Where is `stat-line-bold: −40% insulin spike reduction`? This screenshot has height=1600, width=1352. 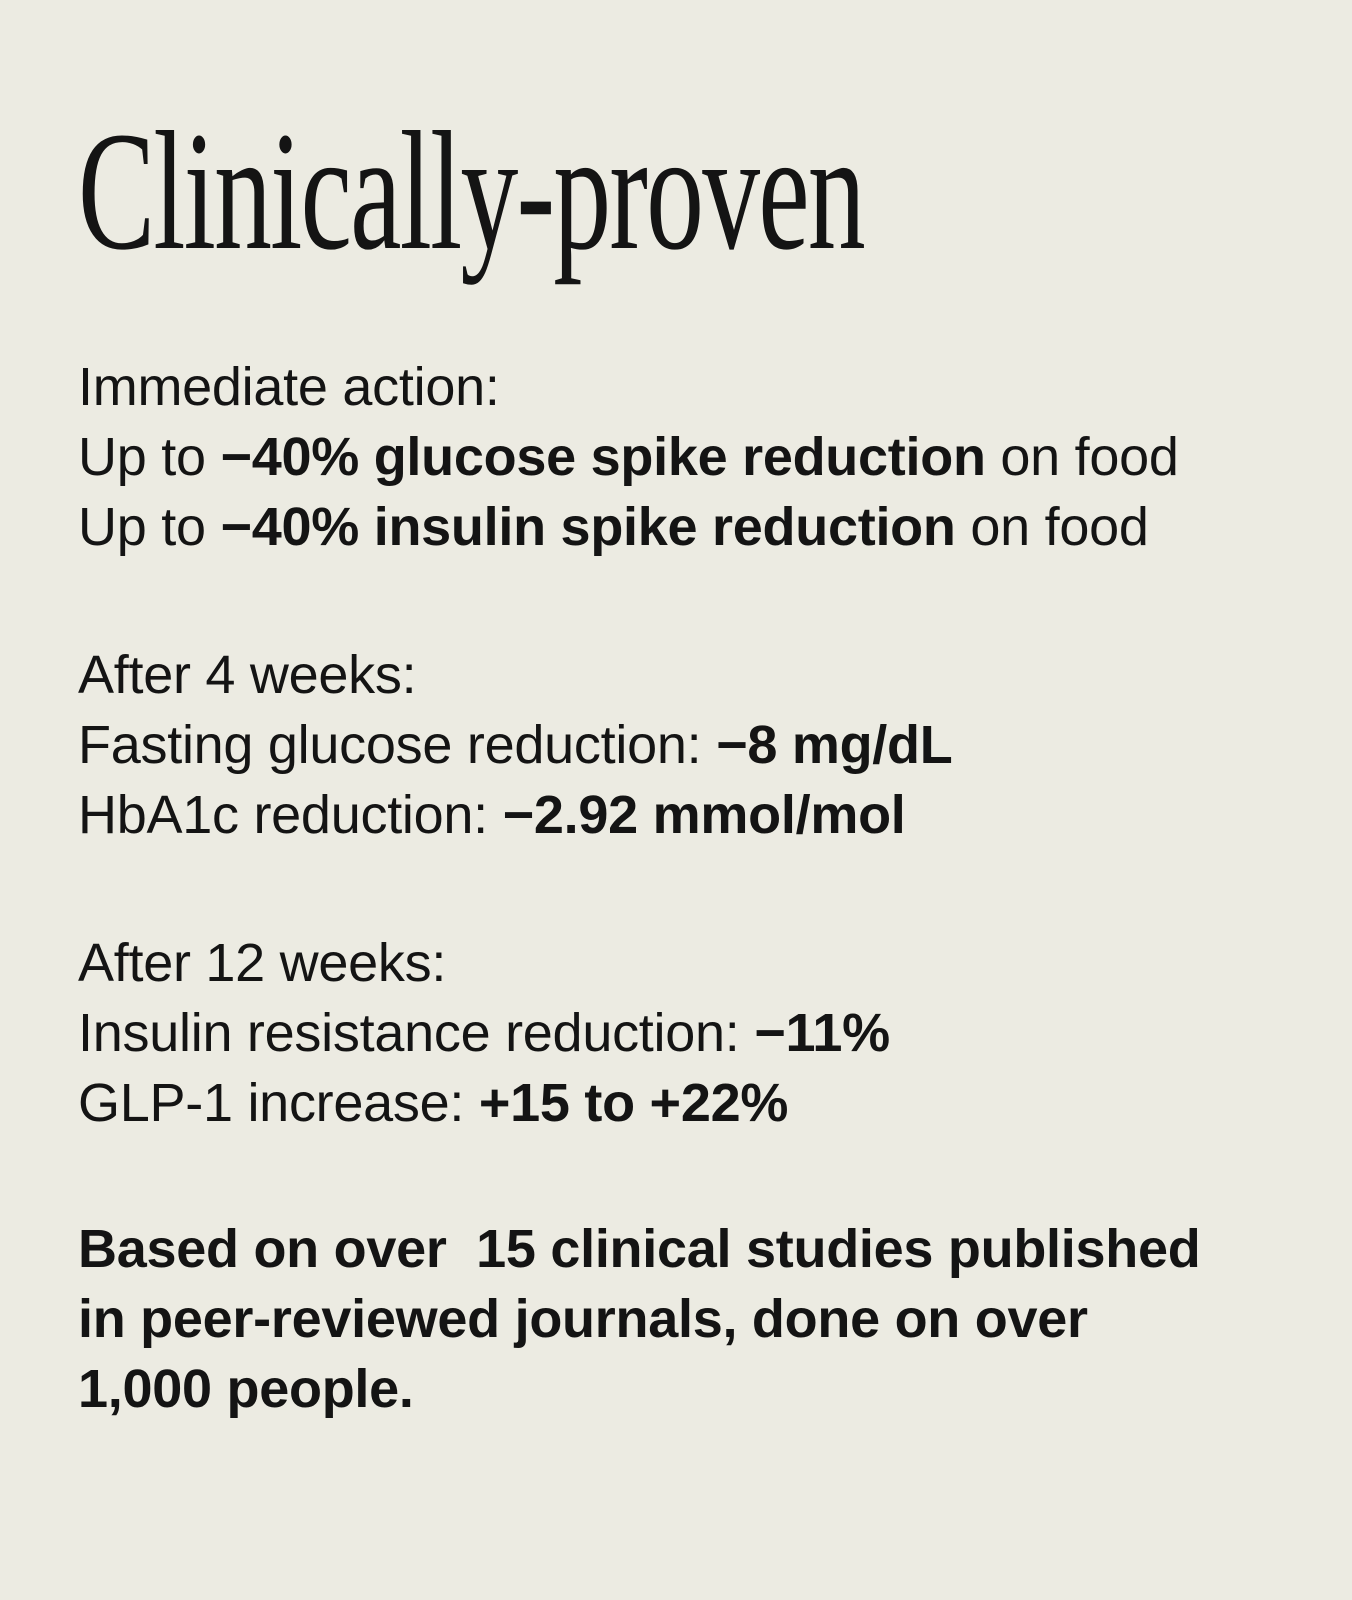
stat-line-bold: −40% insulin spike reduction is located at coordinates (588, 527).